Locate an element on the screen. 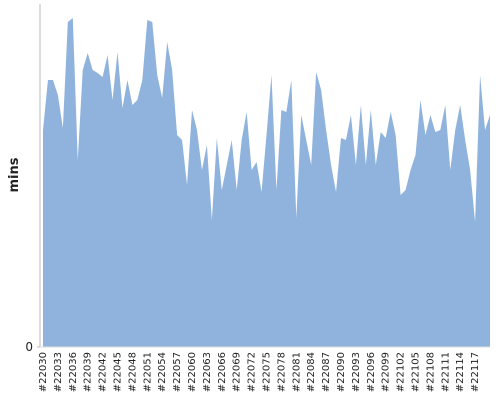 The height and width of the screenshot is (400, 500). x-tick-label: #22114 is located at coordinates (460, 372).